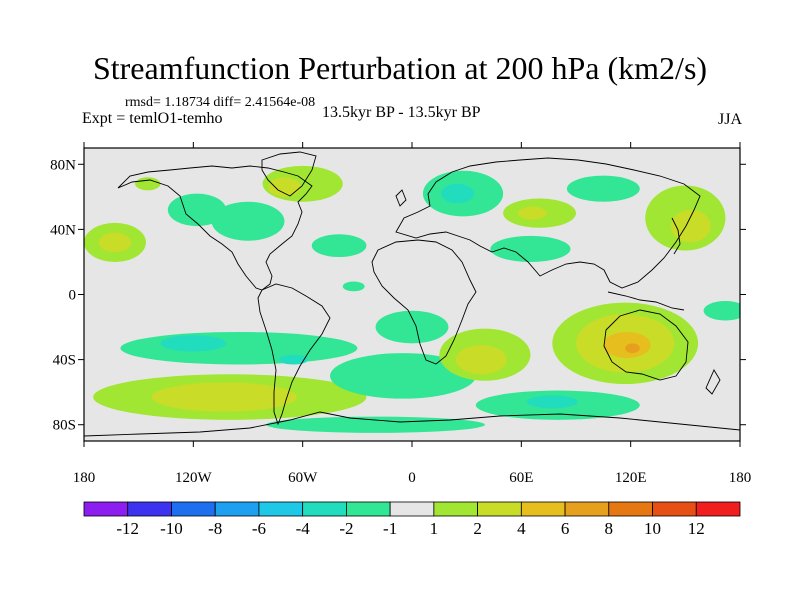 Image resolution: width=800 pixels, height=600 pixels. What do you see at coordinates (375, 424) in the screenshot?
I see `contour-region-antarctic-green` at bounding box center [375, 424].